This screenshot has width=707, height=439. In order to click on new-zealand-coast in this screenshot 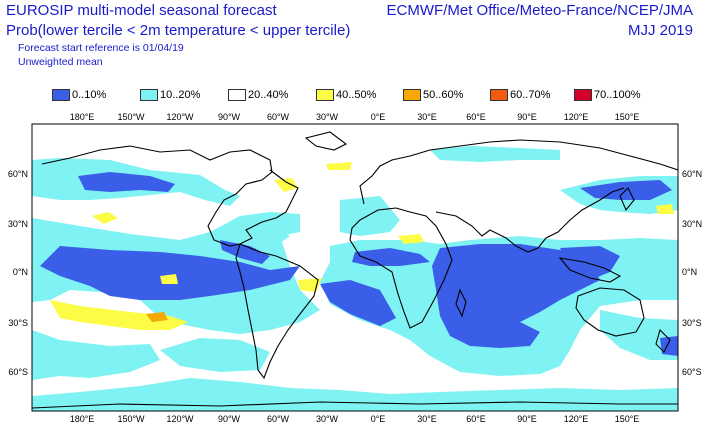, I will do `click(663, 340)`.